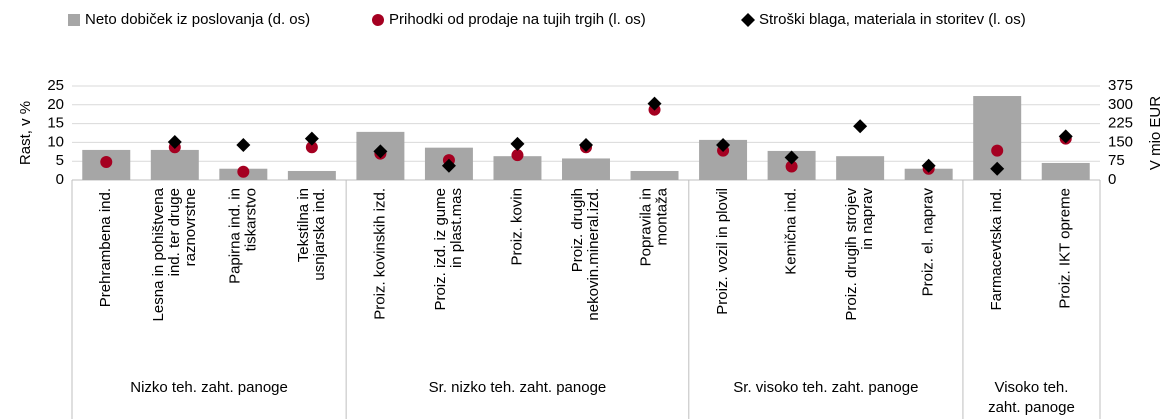 The image size is (1168, 419). I want to click on group-label: Sr. visoko teh. zaht. panoge, so click(825, 387).